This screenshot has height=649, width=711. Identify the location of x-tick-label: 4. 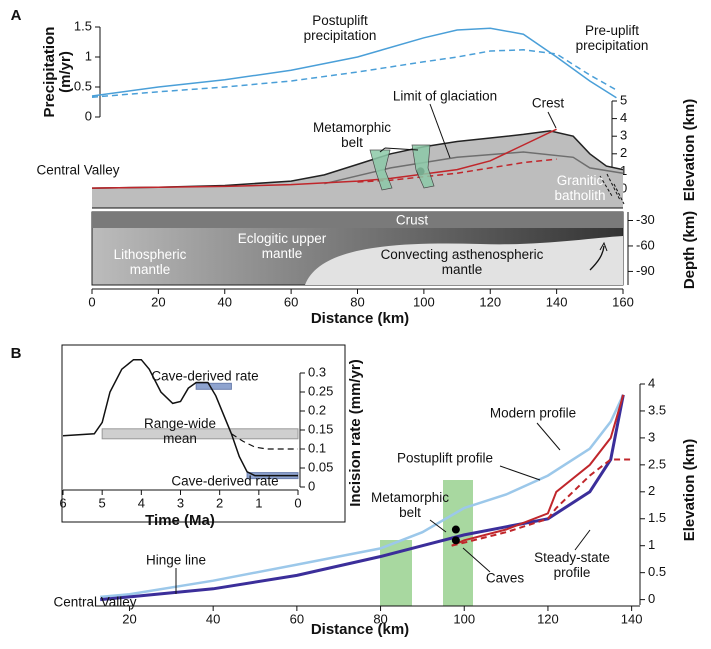
(141, 502).